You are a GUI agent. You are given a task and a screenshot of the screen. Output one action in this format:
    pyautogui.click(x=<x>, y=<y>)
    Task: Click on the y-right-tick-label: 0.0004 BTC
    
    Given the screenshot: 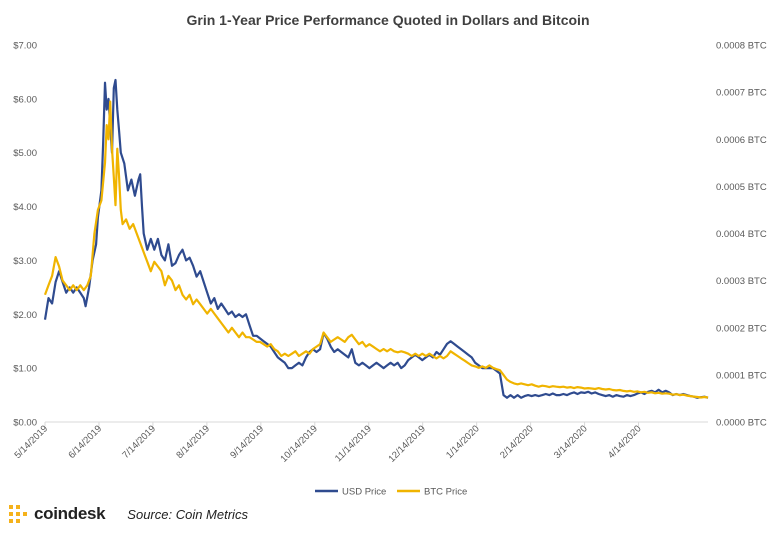 What is the action you would take?
    pyautogui.click(x=741, y=234)
    